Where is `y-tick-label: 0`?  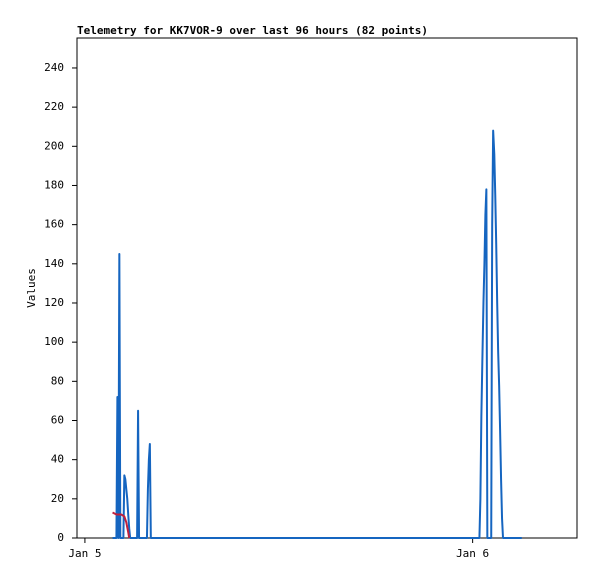 y-tick-label: 0 is located at coordinates (60, 537).